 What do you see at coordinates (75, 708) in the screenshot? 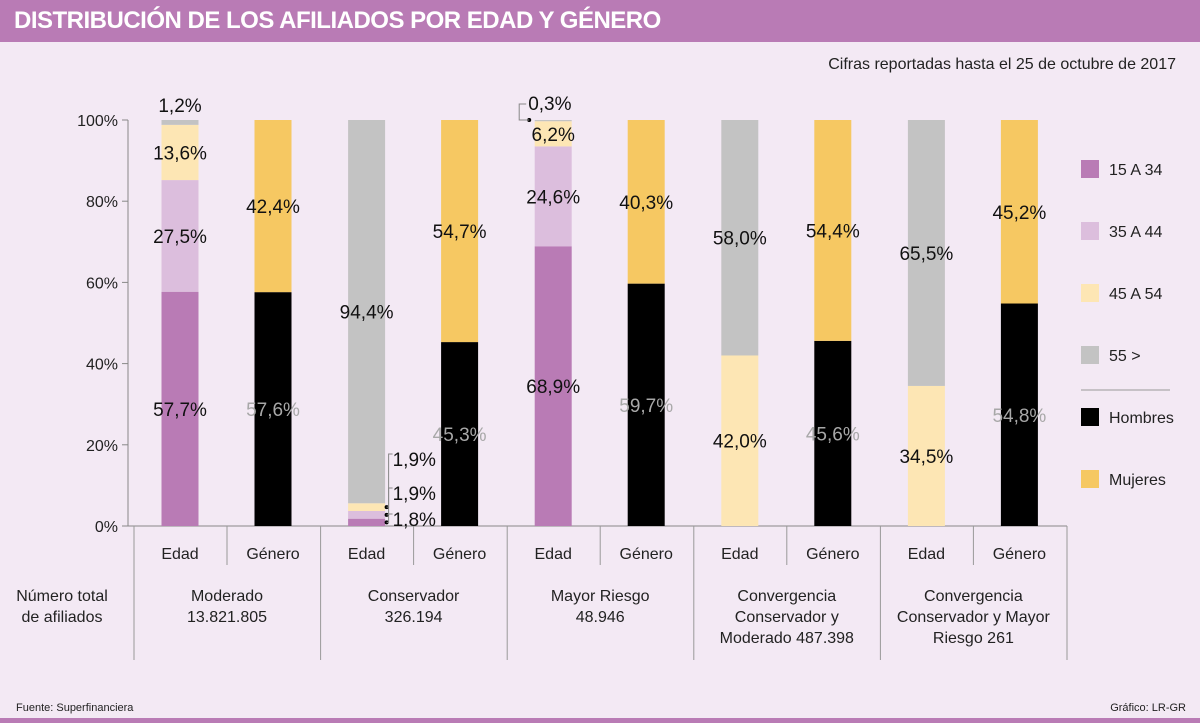
I see `source-note: Fuente: Superfinanciera` at bounding box center [75, 708].